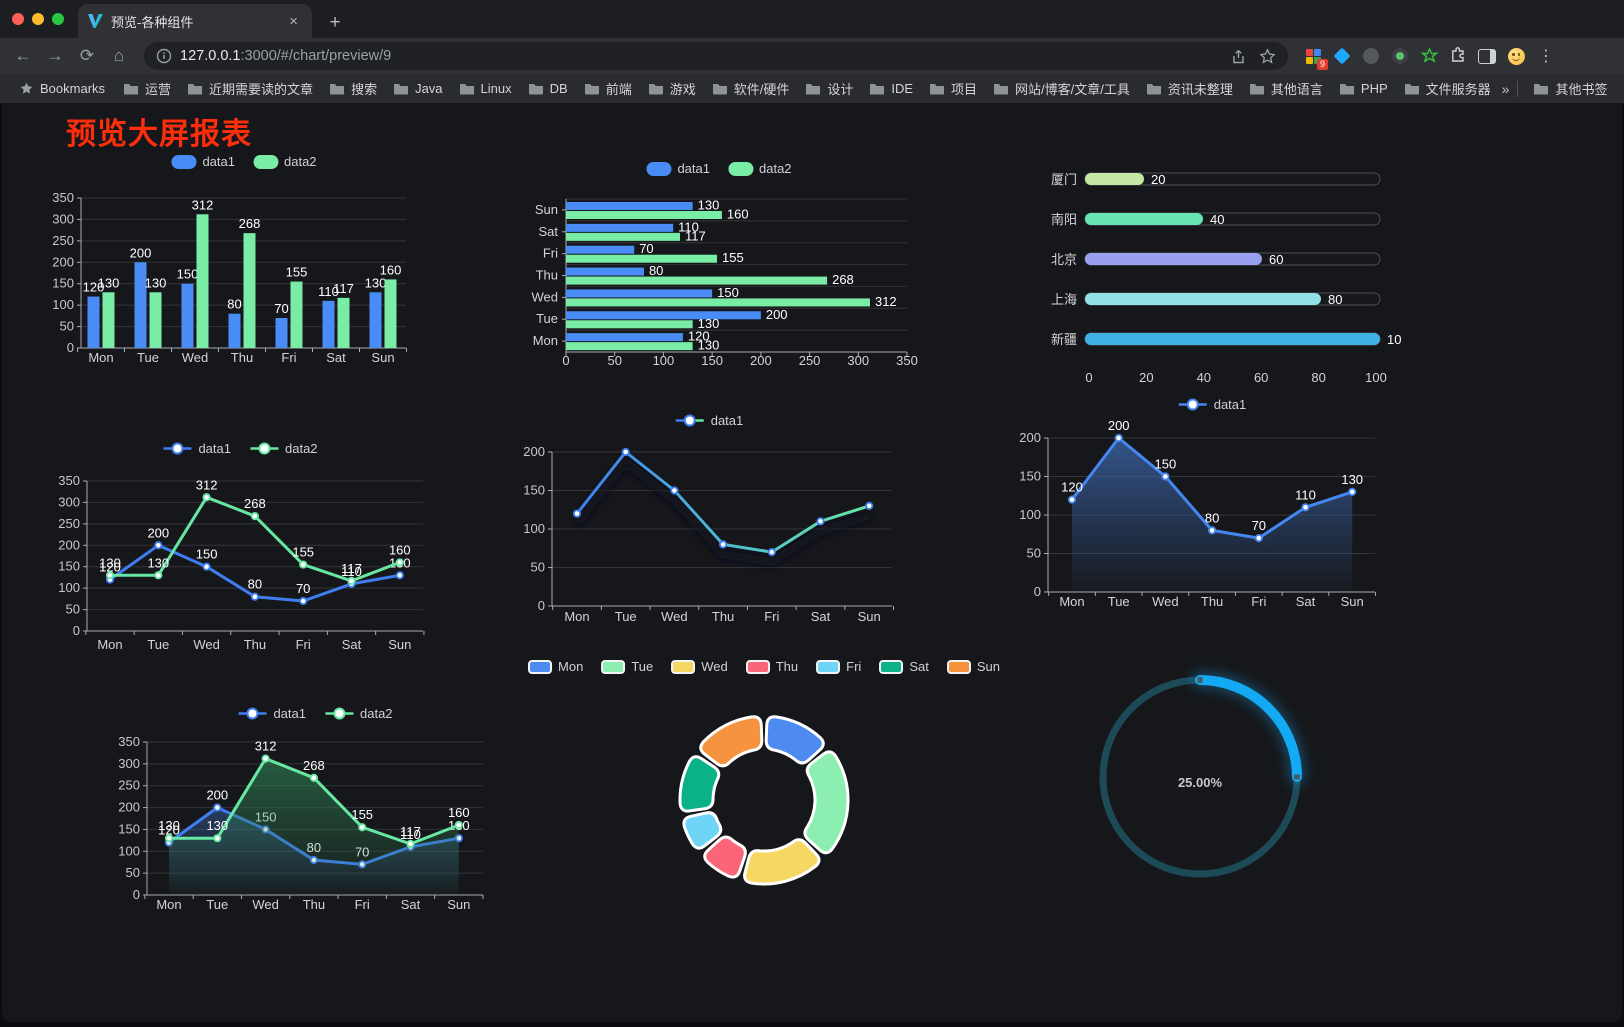 This screenshot has width=1624, height=1027. I want to click on home-icon: ⌂, so click(119, 55).